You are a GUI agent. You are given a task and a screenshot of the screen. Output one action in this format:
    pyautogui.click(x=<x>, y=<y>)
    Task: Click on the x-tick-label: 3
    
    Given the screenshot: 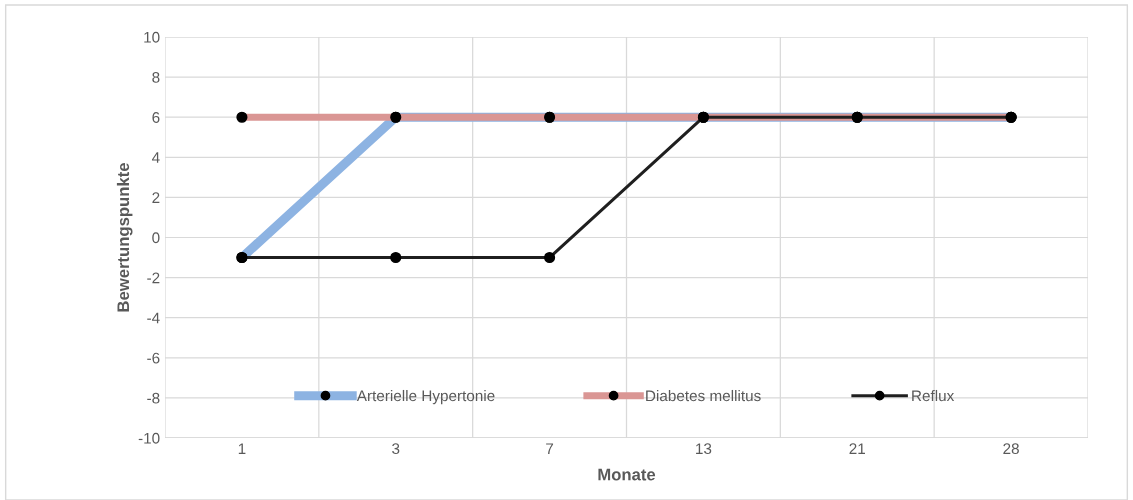 What is the action you would take?
    pyautogui.click(x=396, y=449)
    